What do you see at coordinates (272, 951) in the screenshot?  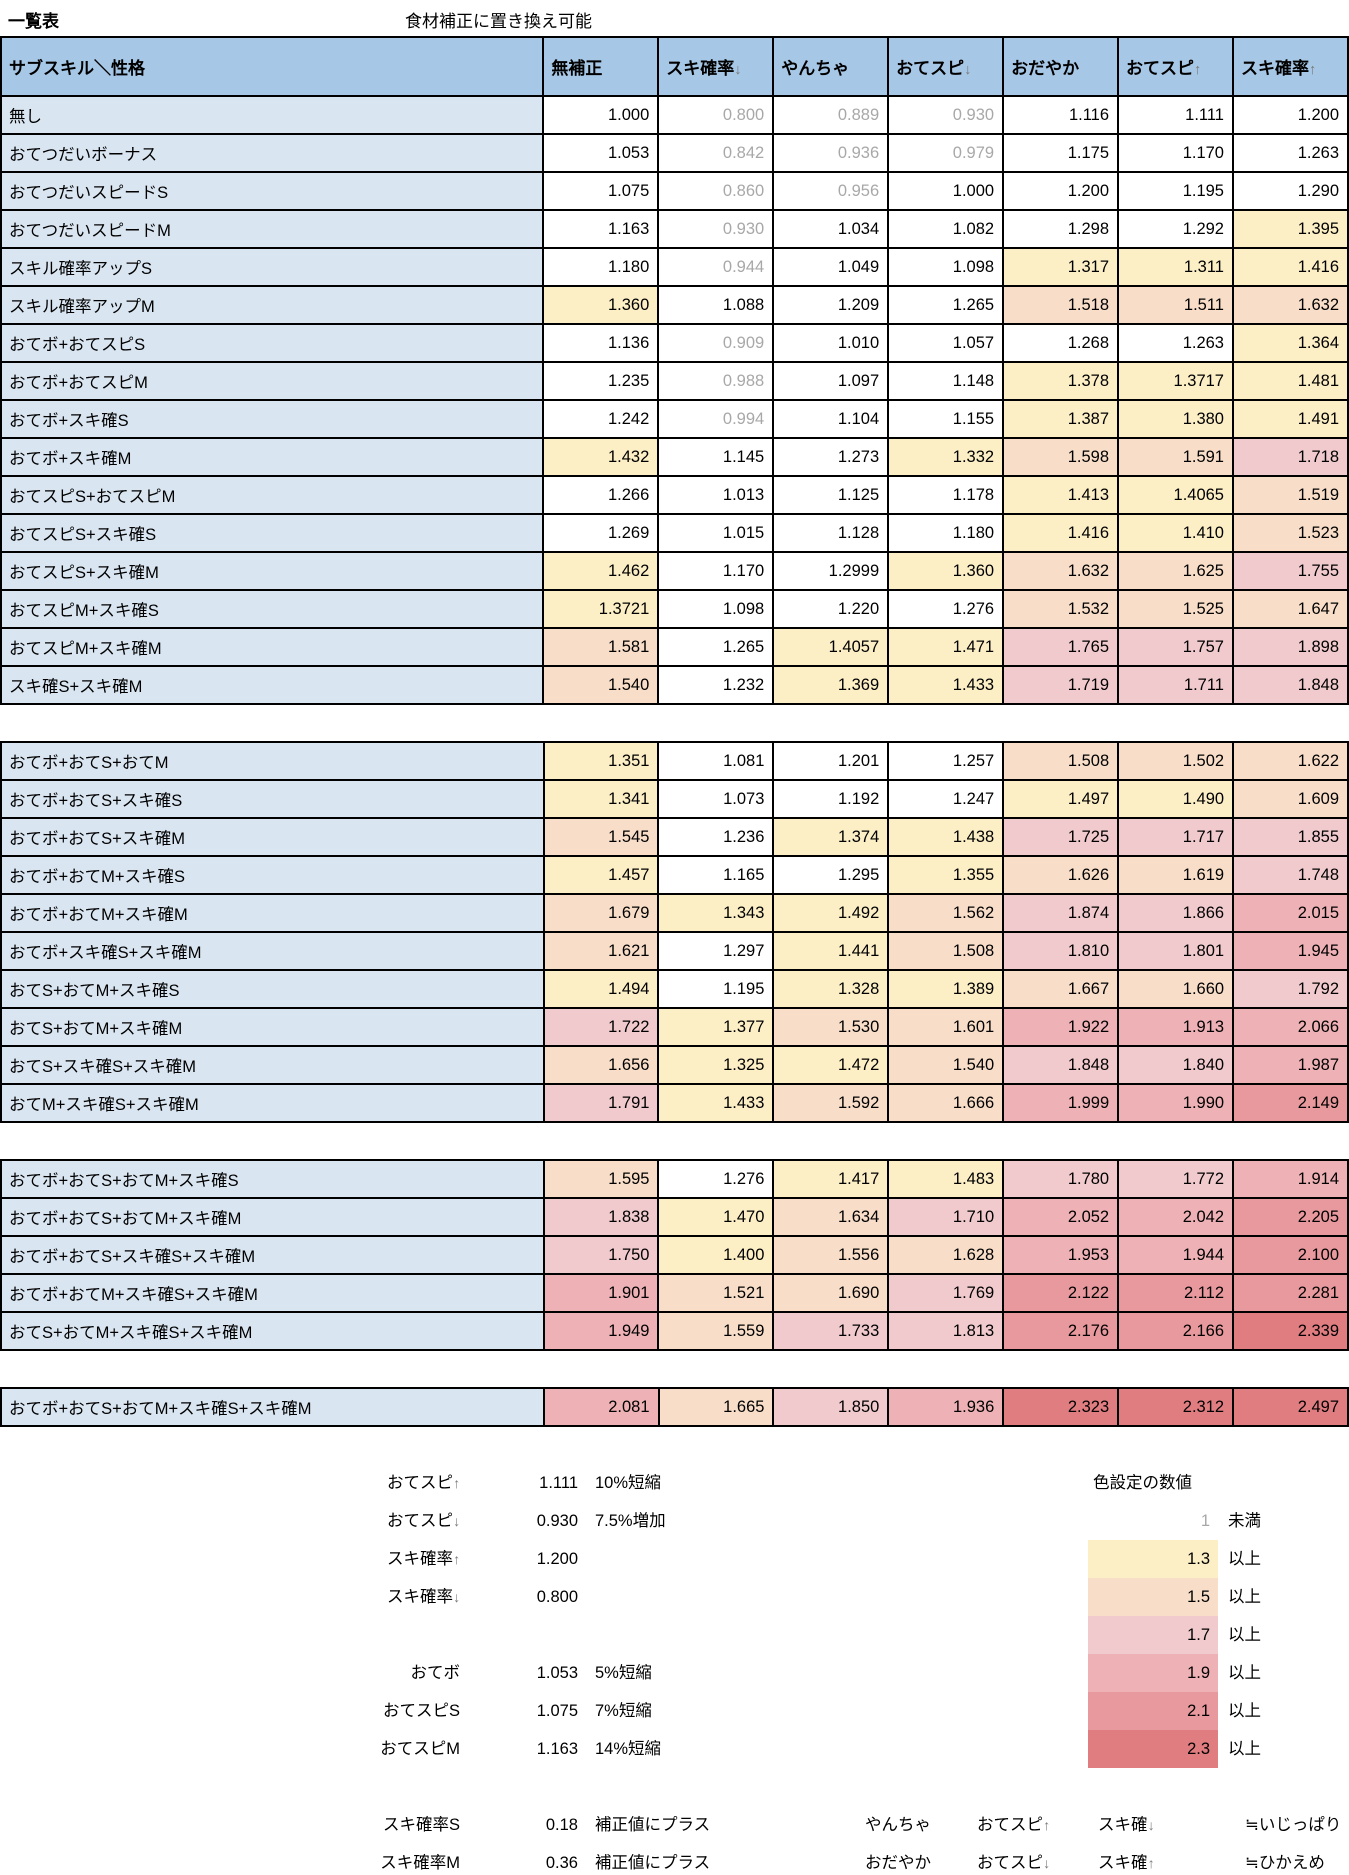 I see `row-label: おてボ+スキ確S+スキ確M` at bounding box center [272, 951].